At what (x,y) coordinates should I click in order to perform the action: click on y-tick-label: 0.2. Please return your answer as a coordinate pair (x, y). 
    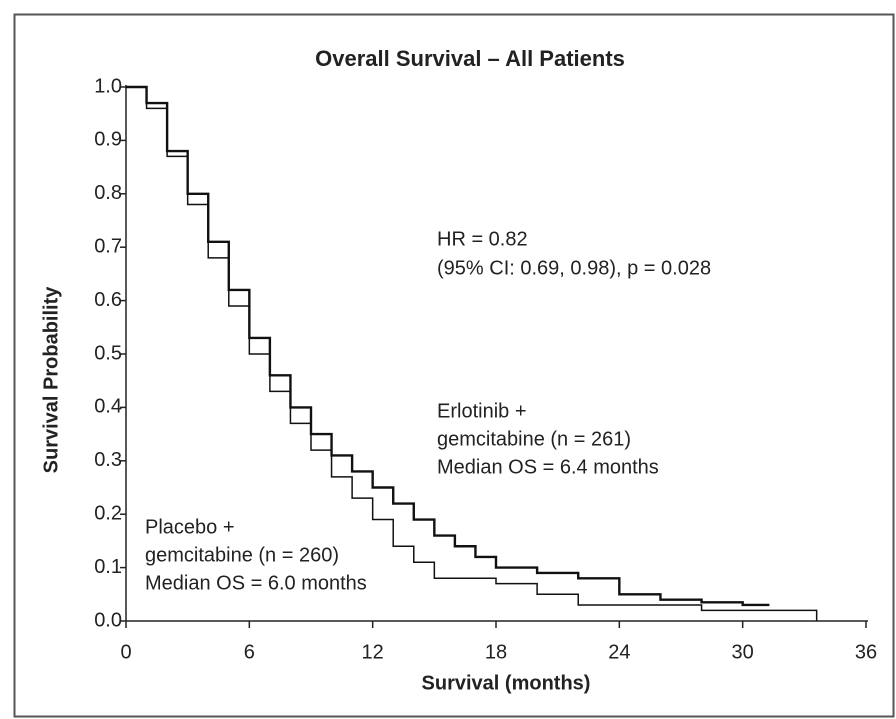
    Looking at the image, I should click on (108, 513).